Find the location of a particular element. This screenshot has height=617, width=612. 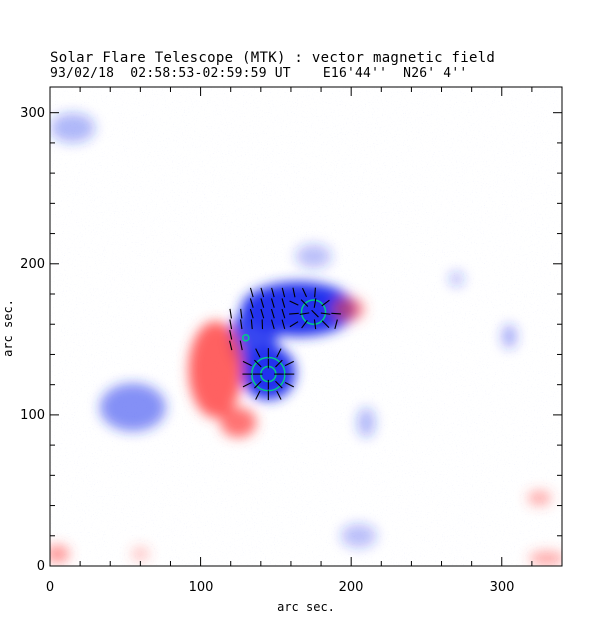

y-tick-label: 0 is located at coordinates (41, 566).